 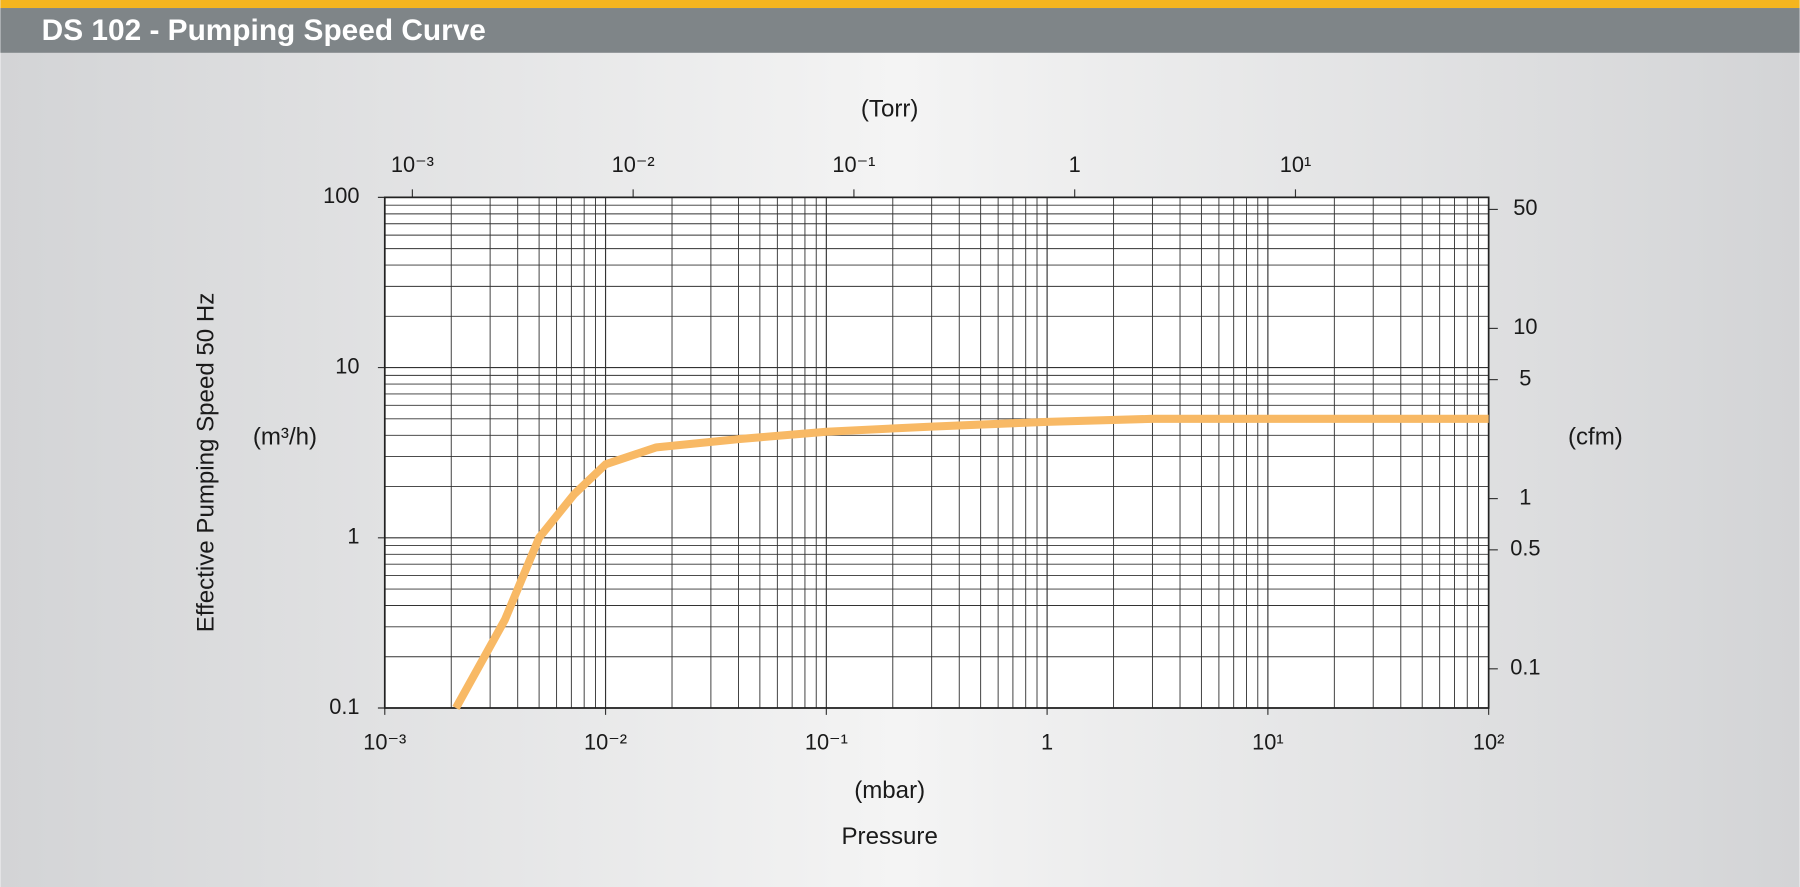 I want to click on y-axis-title: Effective Pumping Speed 50 Hz, so click(x=205, y=463).